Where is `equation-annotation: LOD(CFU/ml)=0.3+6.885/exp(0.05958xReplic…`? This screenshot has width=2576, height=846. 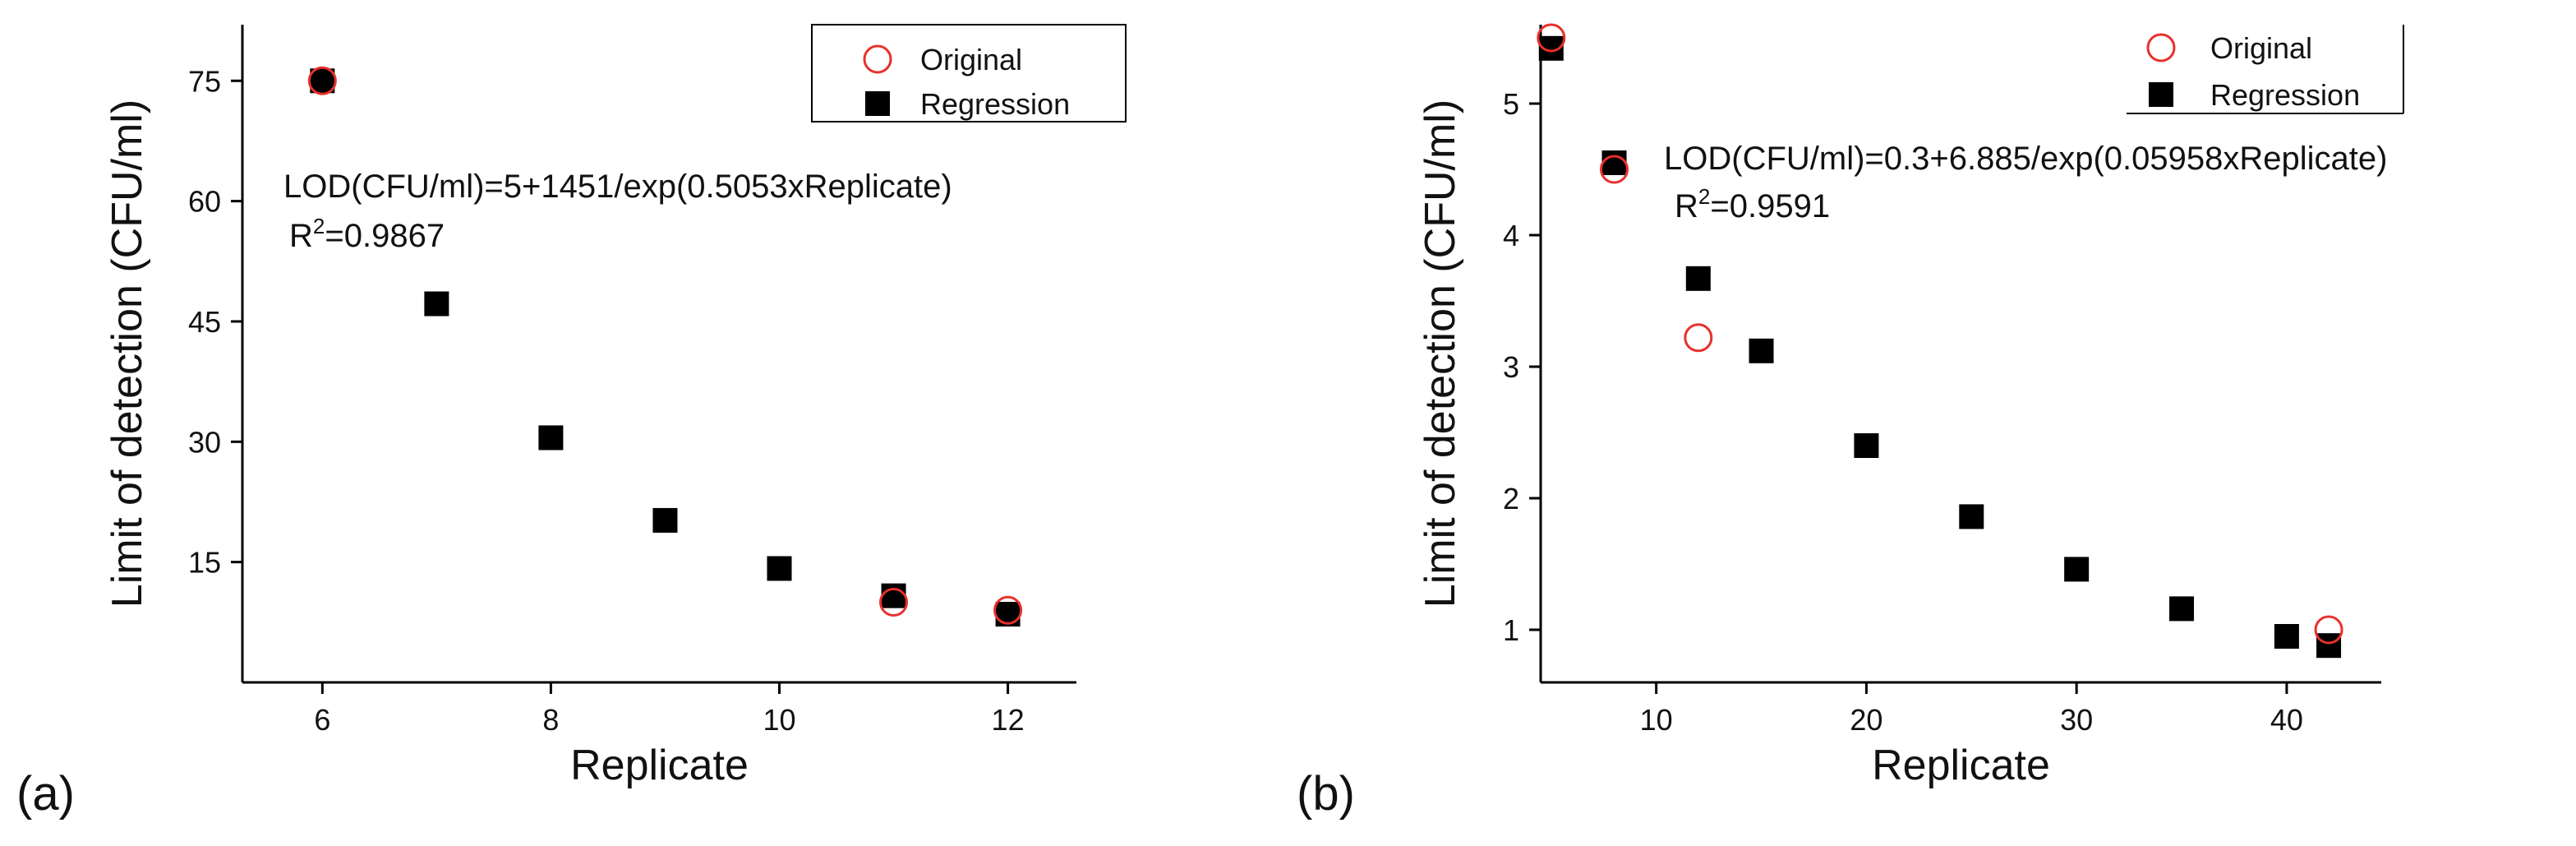 equation-annotation: LOD(CFU/ml)=0.3+6.885/exp(0.05958xReplic… is located at coordinates (2025, 159).